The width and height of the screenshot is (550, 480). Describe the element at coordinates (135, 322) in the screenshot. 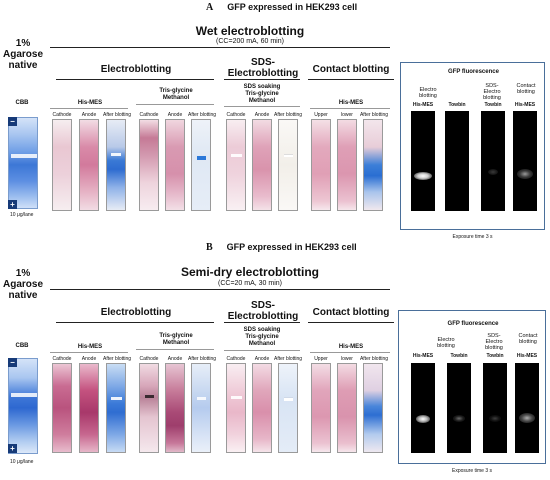

I see `panel-b-electro-rule` at that location.